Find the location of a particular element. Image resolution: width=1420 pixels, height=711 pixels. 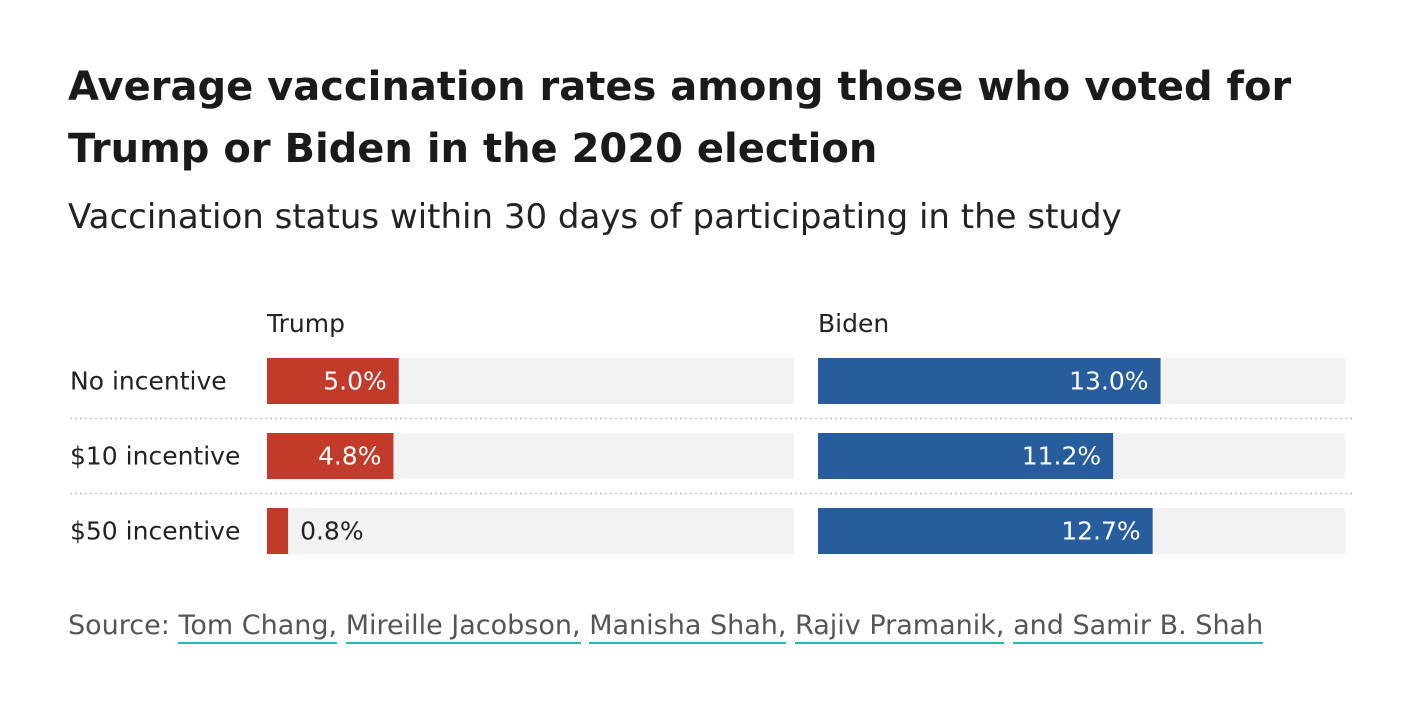

source-label: Source: is located at coordinates (119, 625).